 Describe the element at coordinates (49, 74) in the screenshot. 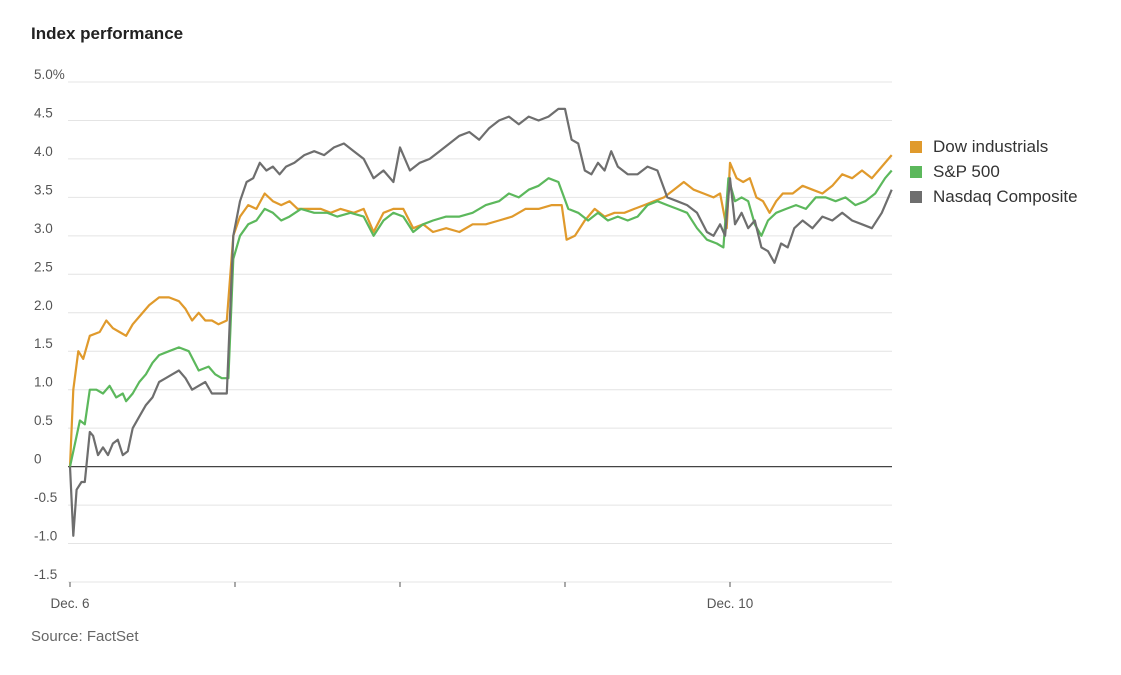

I see `y-tick-label: 5.0%` at that location.